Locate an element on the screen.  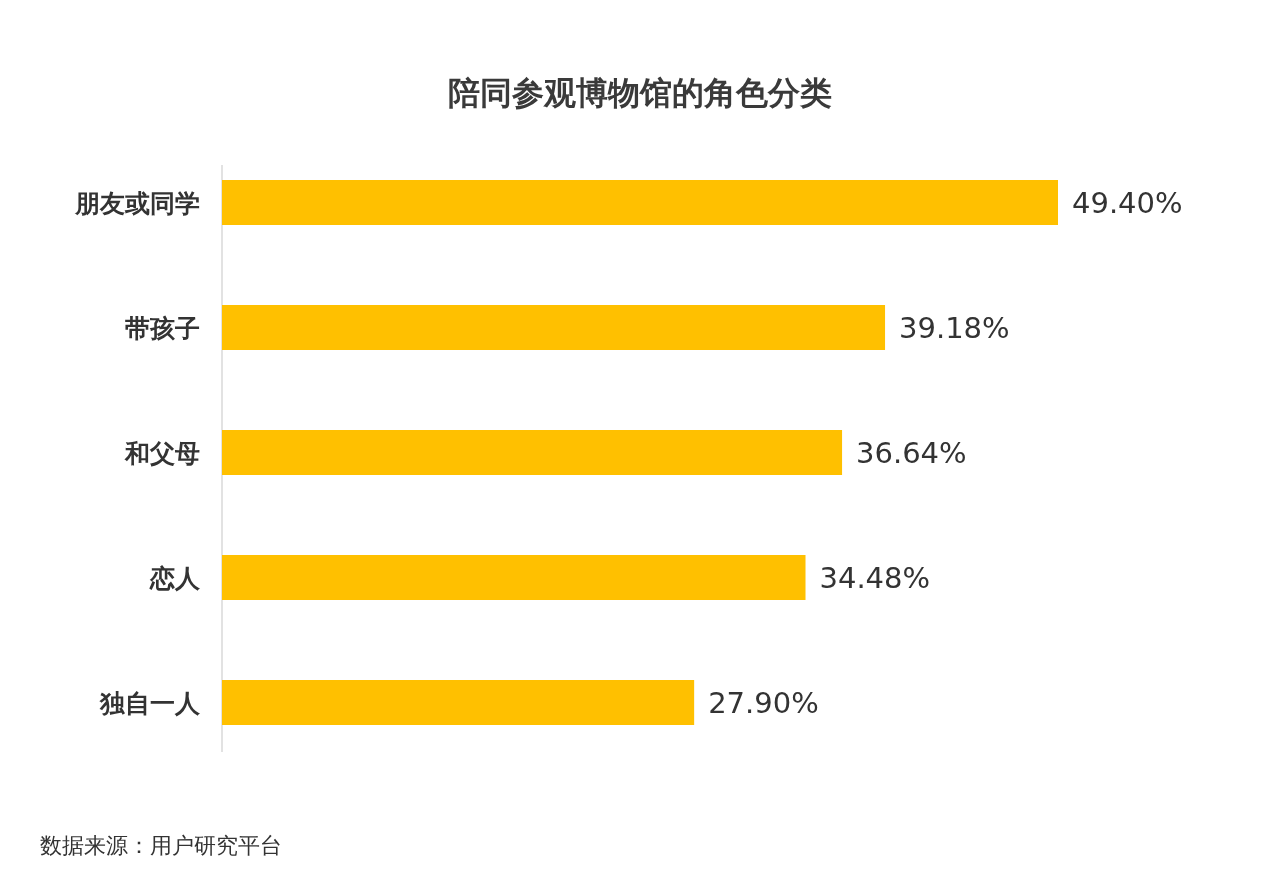
data-label: 27.90% is located at coordinates (763, 702).